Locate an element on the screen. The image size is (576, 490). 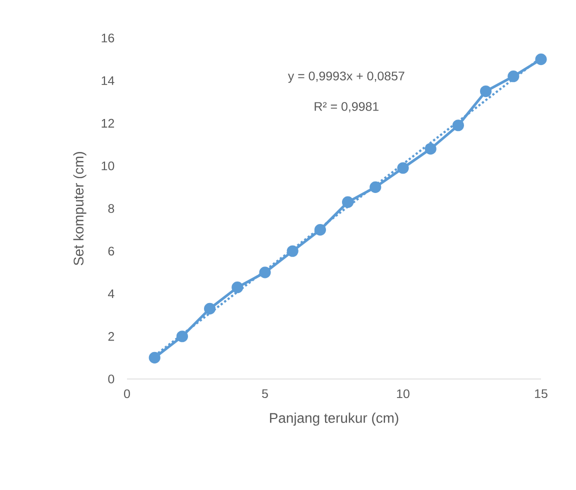
y-tick-label: 4 is located at coordinates (111, 293).